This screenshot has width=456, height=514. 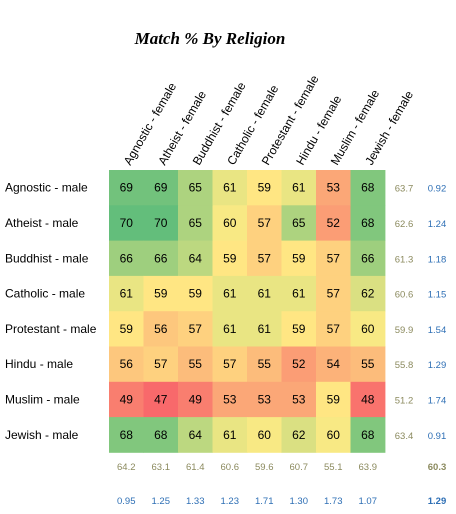 I want to click on column-sd: 1.73, so click(x=333, y=501).